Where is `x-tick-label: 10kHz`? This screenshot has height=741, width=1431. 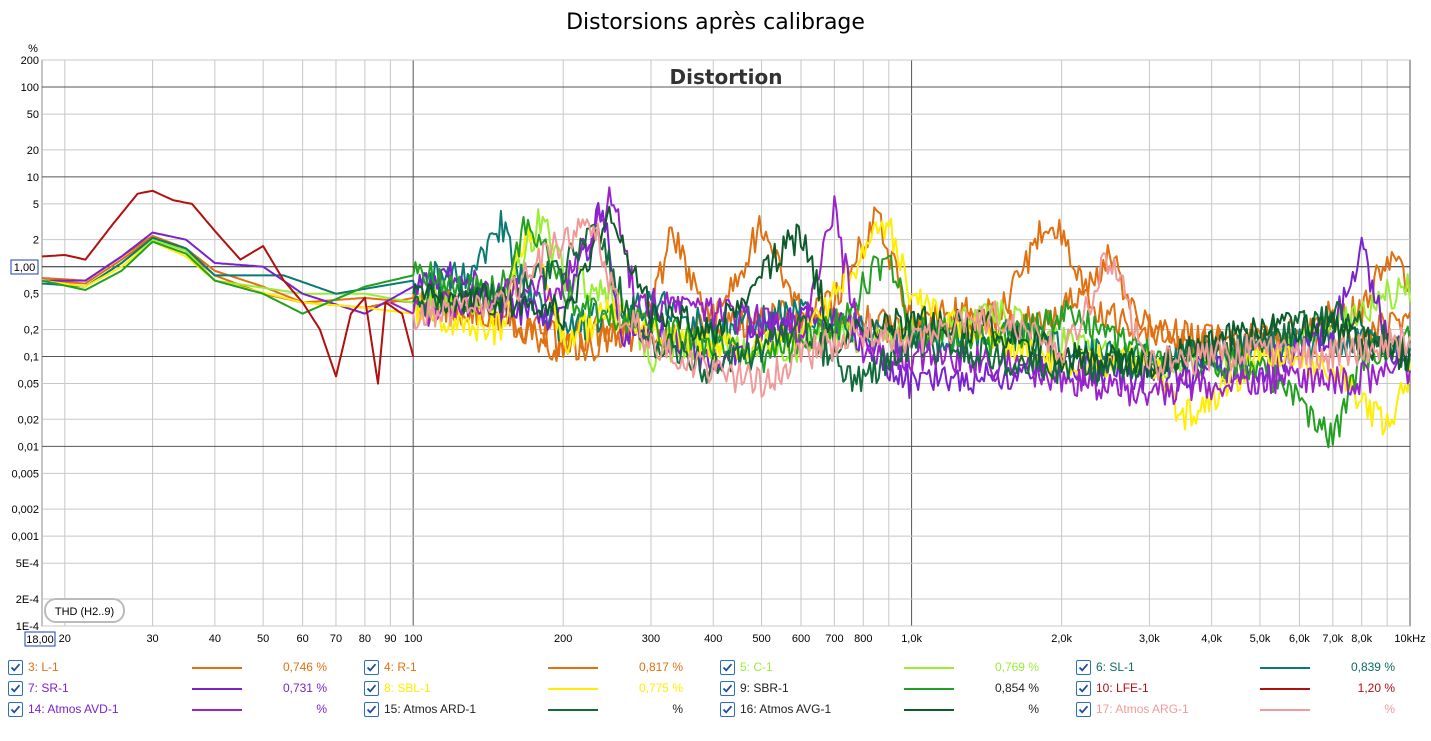
x-tick-label: 10kHz is located at coordinates (1409, 639).